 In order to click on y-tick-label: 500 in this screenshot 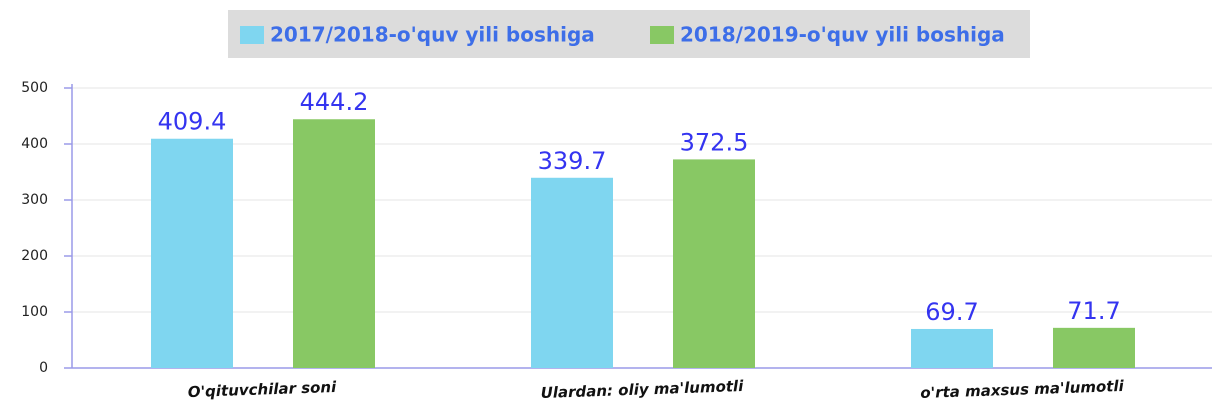, I will do `click(34, 88)`.